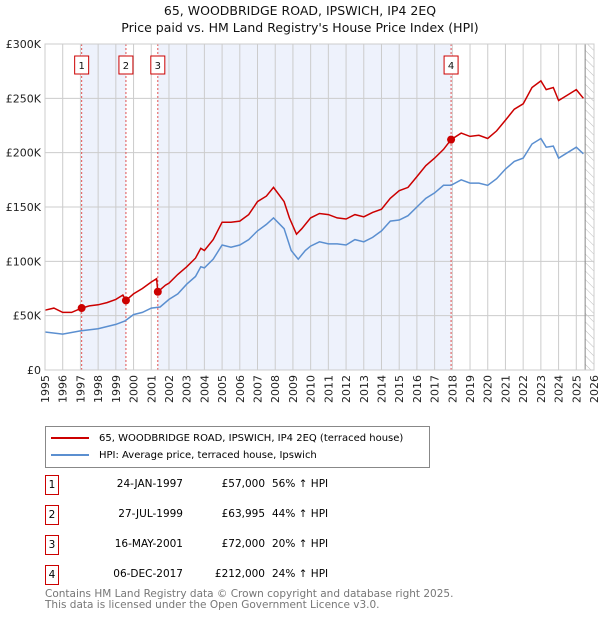  I want to click on y-tick-label: £150K, so click(24, 207).